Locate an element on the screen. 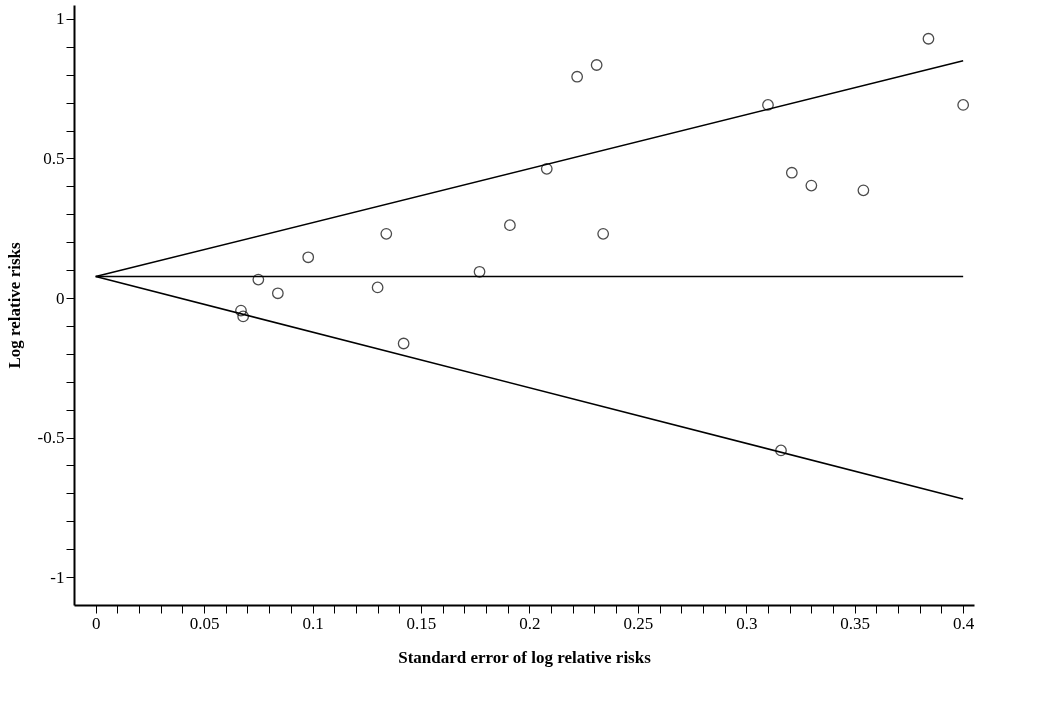 The height and width of the screenshot is (719, 1042). x-axis-title: Standard error of log relative risks is located at coordinates (525, 657).